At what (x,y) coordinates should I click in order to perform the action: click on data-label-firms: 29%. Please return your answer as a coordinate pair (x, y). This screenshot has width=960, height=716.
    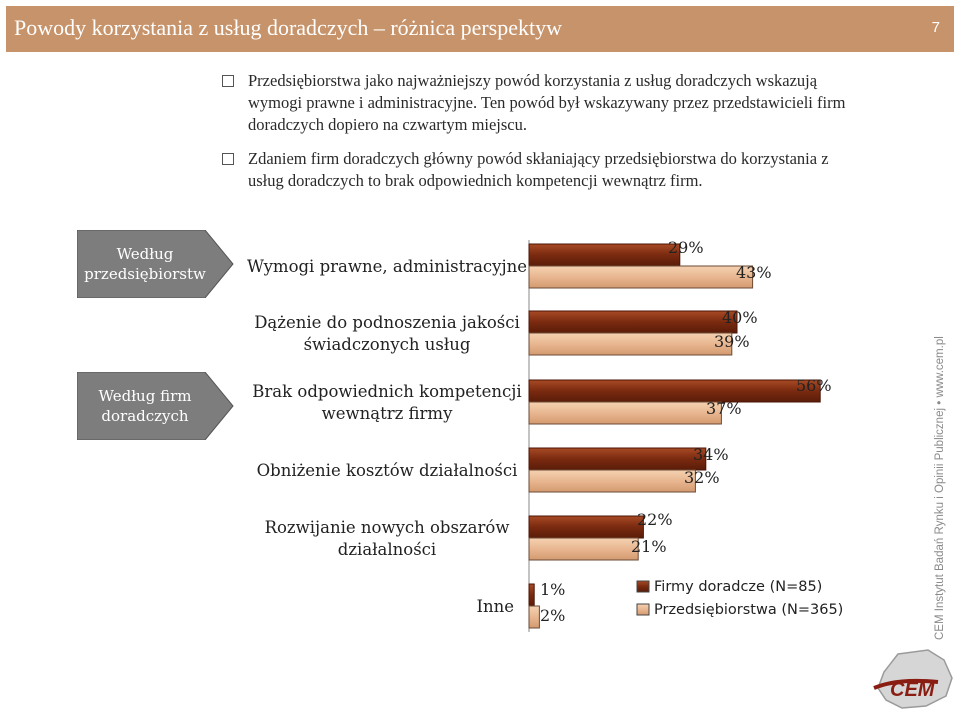
    Looking at the image, I should click on (686, 247).